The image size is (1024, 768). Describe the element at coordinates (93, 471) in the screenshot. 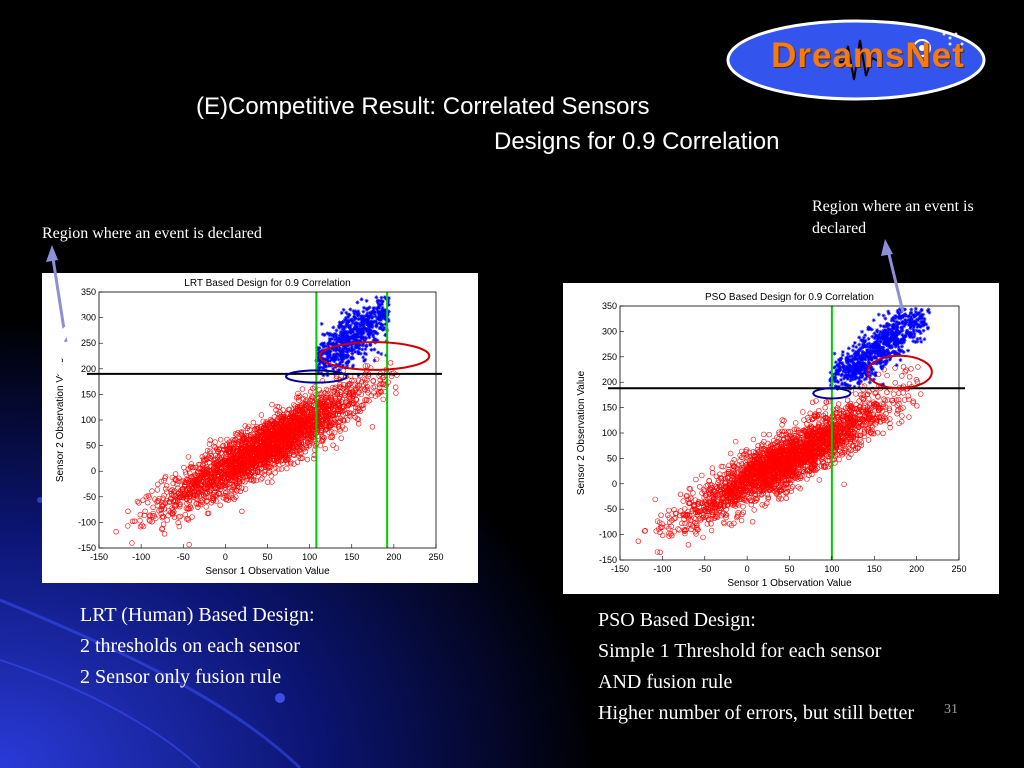

I see `lrt-ytick-label: 0` at that location.